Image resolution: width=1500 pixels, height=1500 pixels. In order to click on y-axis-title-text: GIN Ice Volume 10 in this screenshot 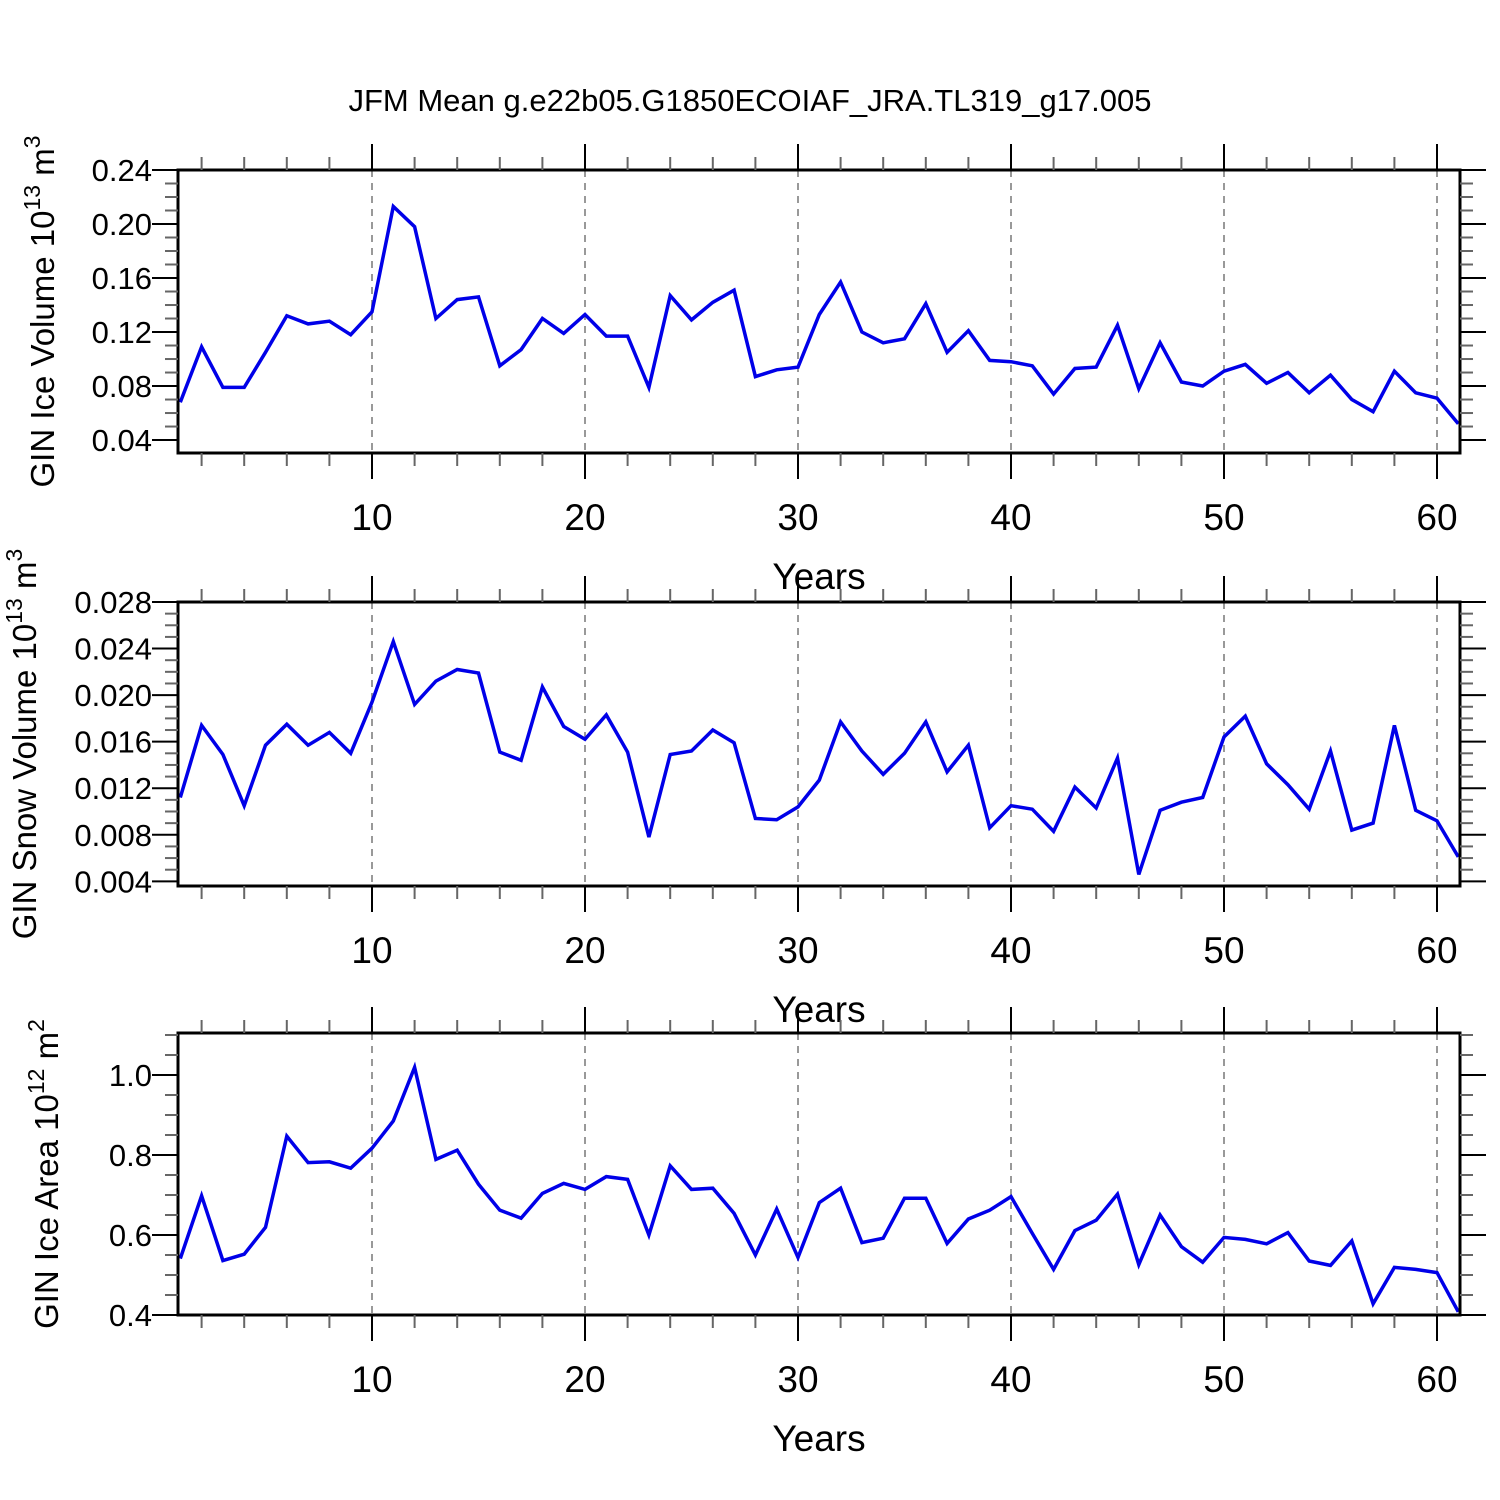, I will do `click(42, 349)`.